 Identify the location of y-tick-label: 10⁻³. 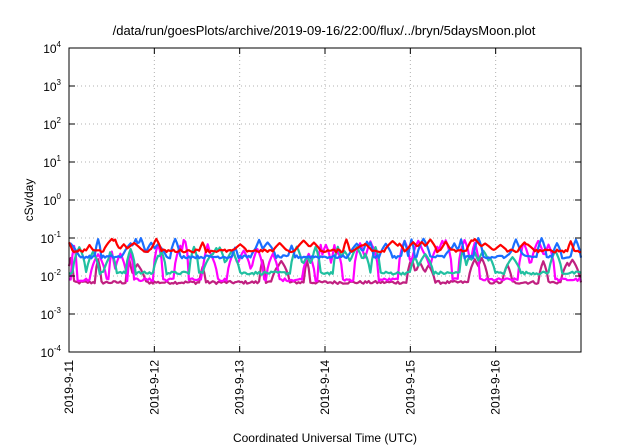
(51, 314).